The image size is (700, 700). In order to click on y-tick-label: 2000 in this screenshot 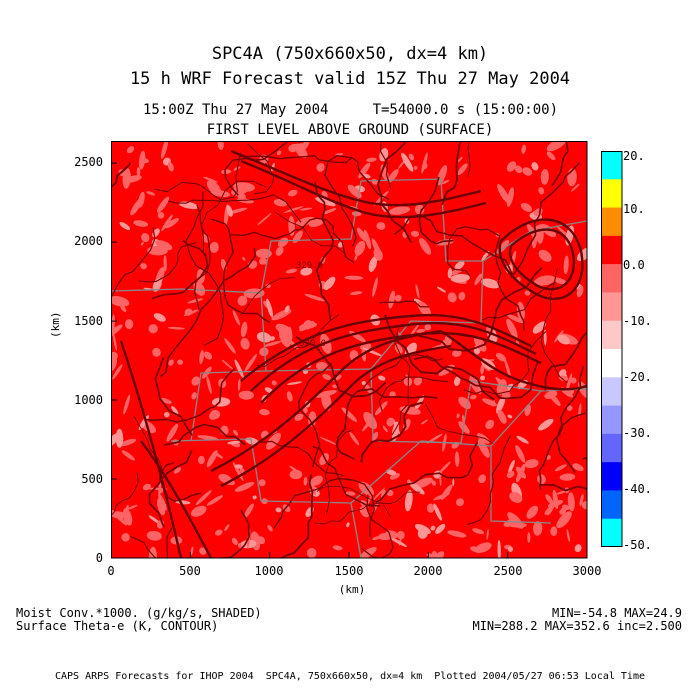, I will do `click(88, 241)`.